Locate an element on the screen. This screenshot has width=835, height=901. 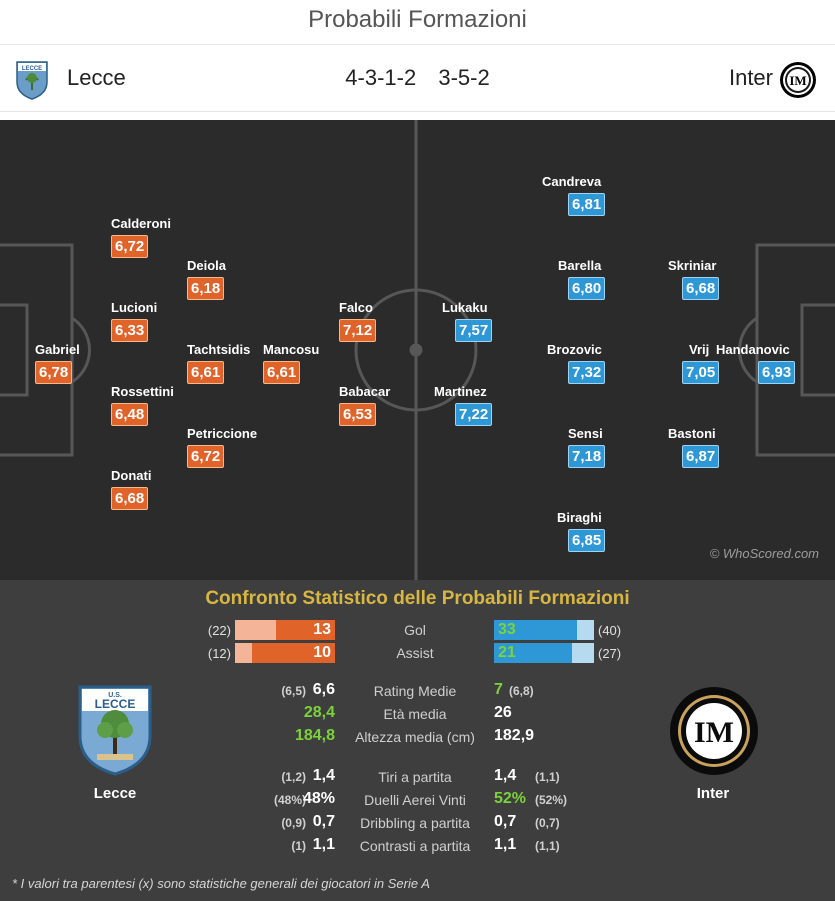
stat-row: (6,5) 6,6 Rating Medie 7 (6,8) is located at coordinates (417, 692).